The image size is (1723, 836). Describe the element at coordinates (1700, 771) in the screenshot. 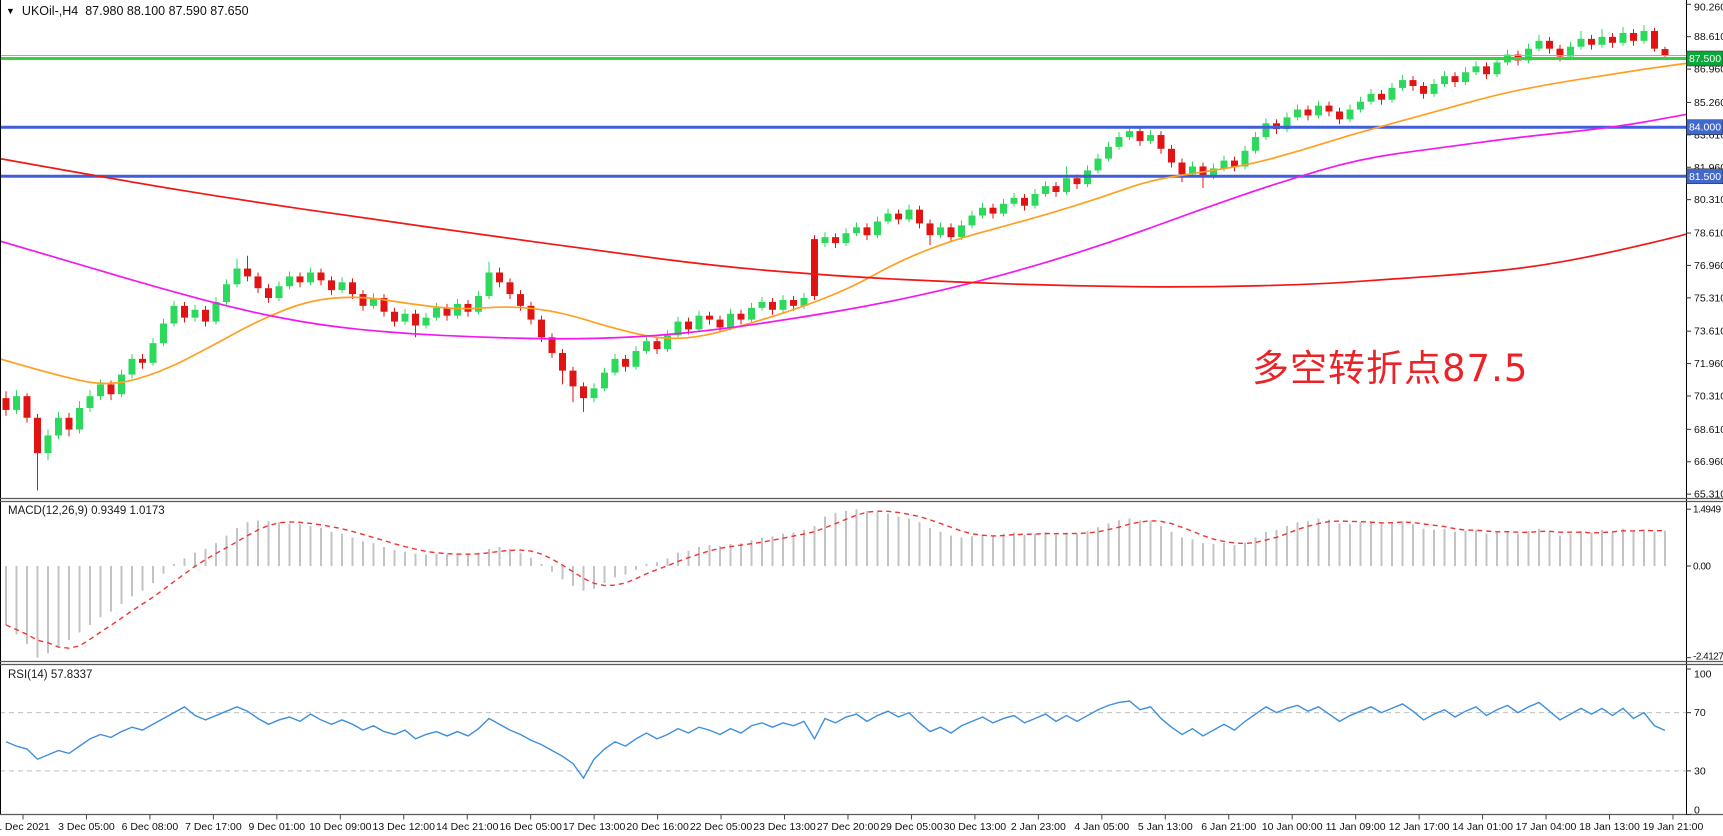

I see `svg-text: 30` at that location.